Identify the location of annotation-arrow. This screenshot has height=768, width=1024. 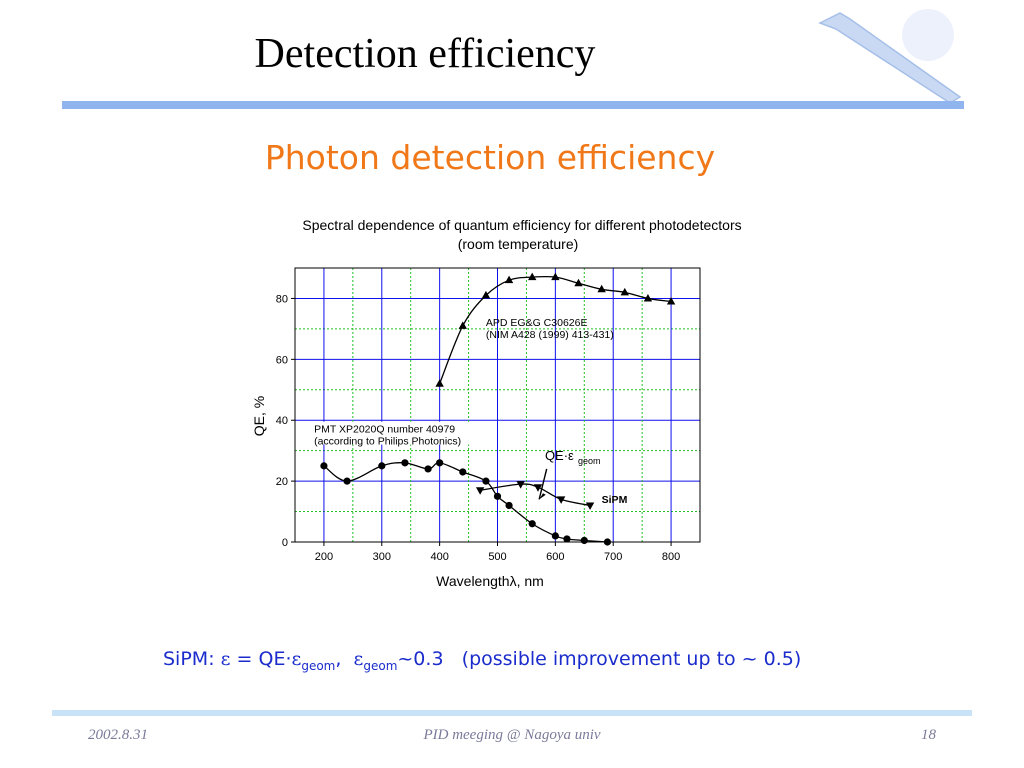
(543, 484).